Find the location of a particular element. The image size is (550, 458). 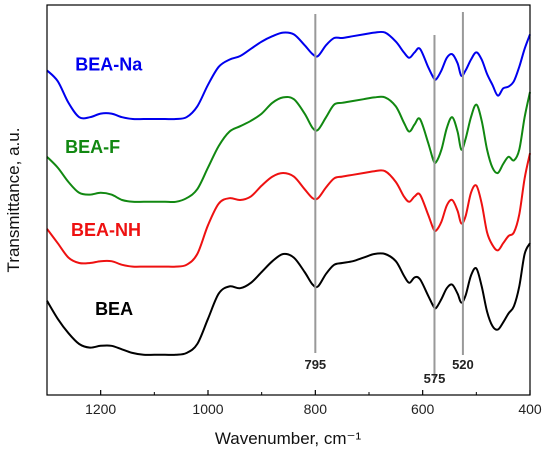

series-label-bea-f: BEA-F is located at coordinates (92, 147).